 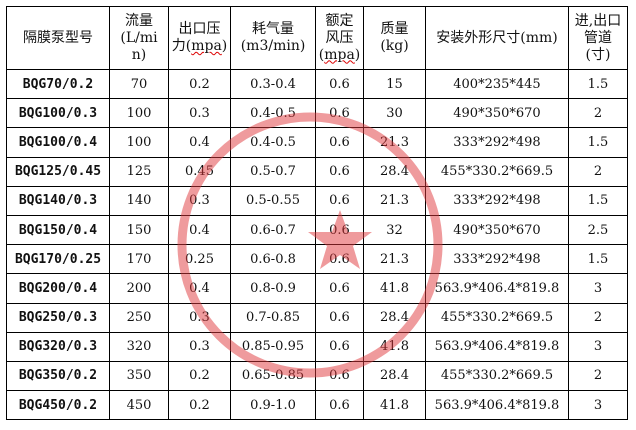 I want to click on header-outlet-unit: mpa, so click(x=206, y=46).